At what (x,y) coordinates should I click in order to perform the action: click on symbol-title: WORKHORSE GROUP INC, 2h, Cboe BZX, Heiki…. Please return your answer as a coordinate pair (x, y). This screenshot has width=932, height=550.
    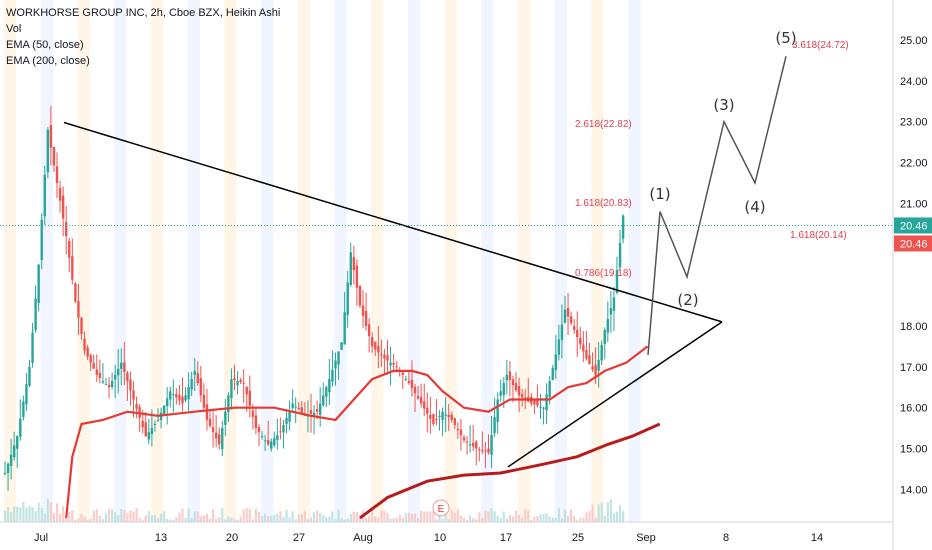
    Looking at the image, I should click on (143, 13).